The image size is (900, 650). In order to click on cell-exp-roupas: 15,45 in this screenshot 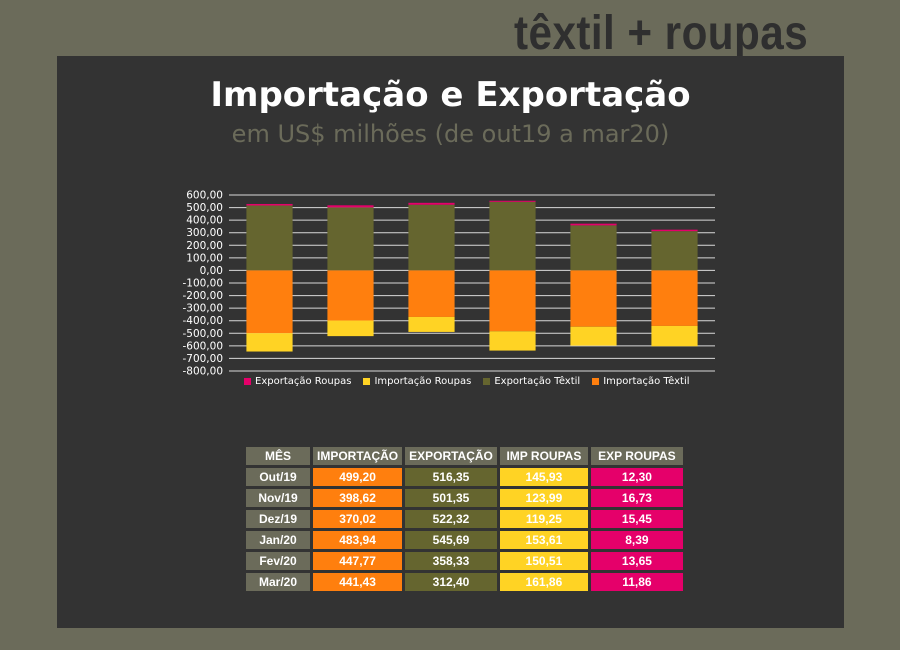, I will do `click(636, 519)`.